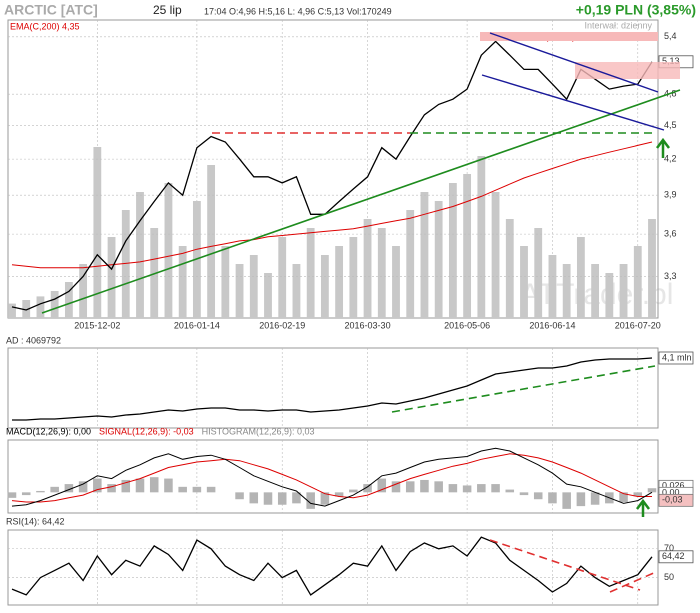  Describe the element at coordinates (643, 507) in the screenshot. I see `arrow` at that location.